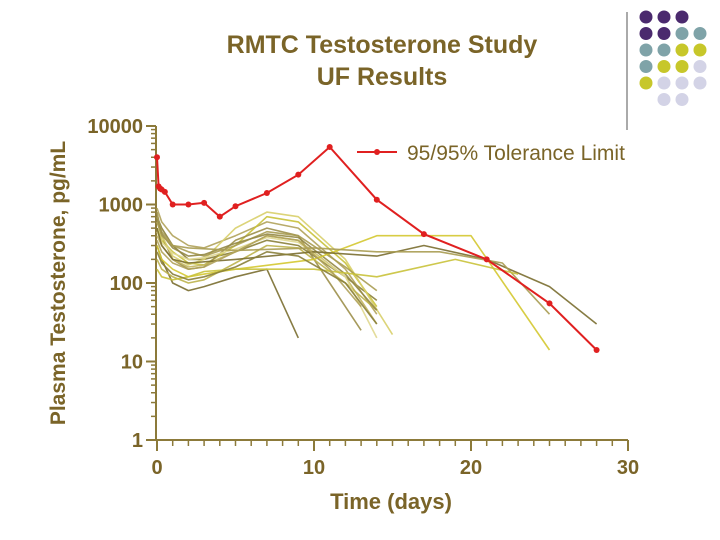  Describe the element at coordinates (382, 45) in the screenshot. I see `chart-title: RMTC Testosterone Study` at that location.